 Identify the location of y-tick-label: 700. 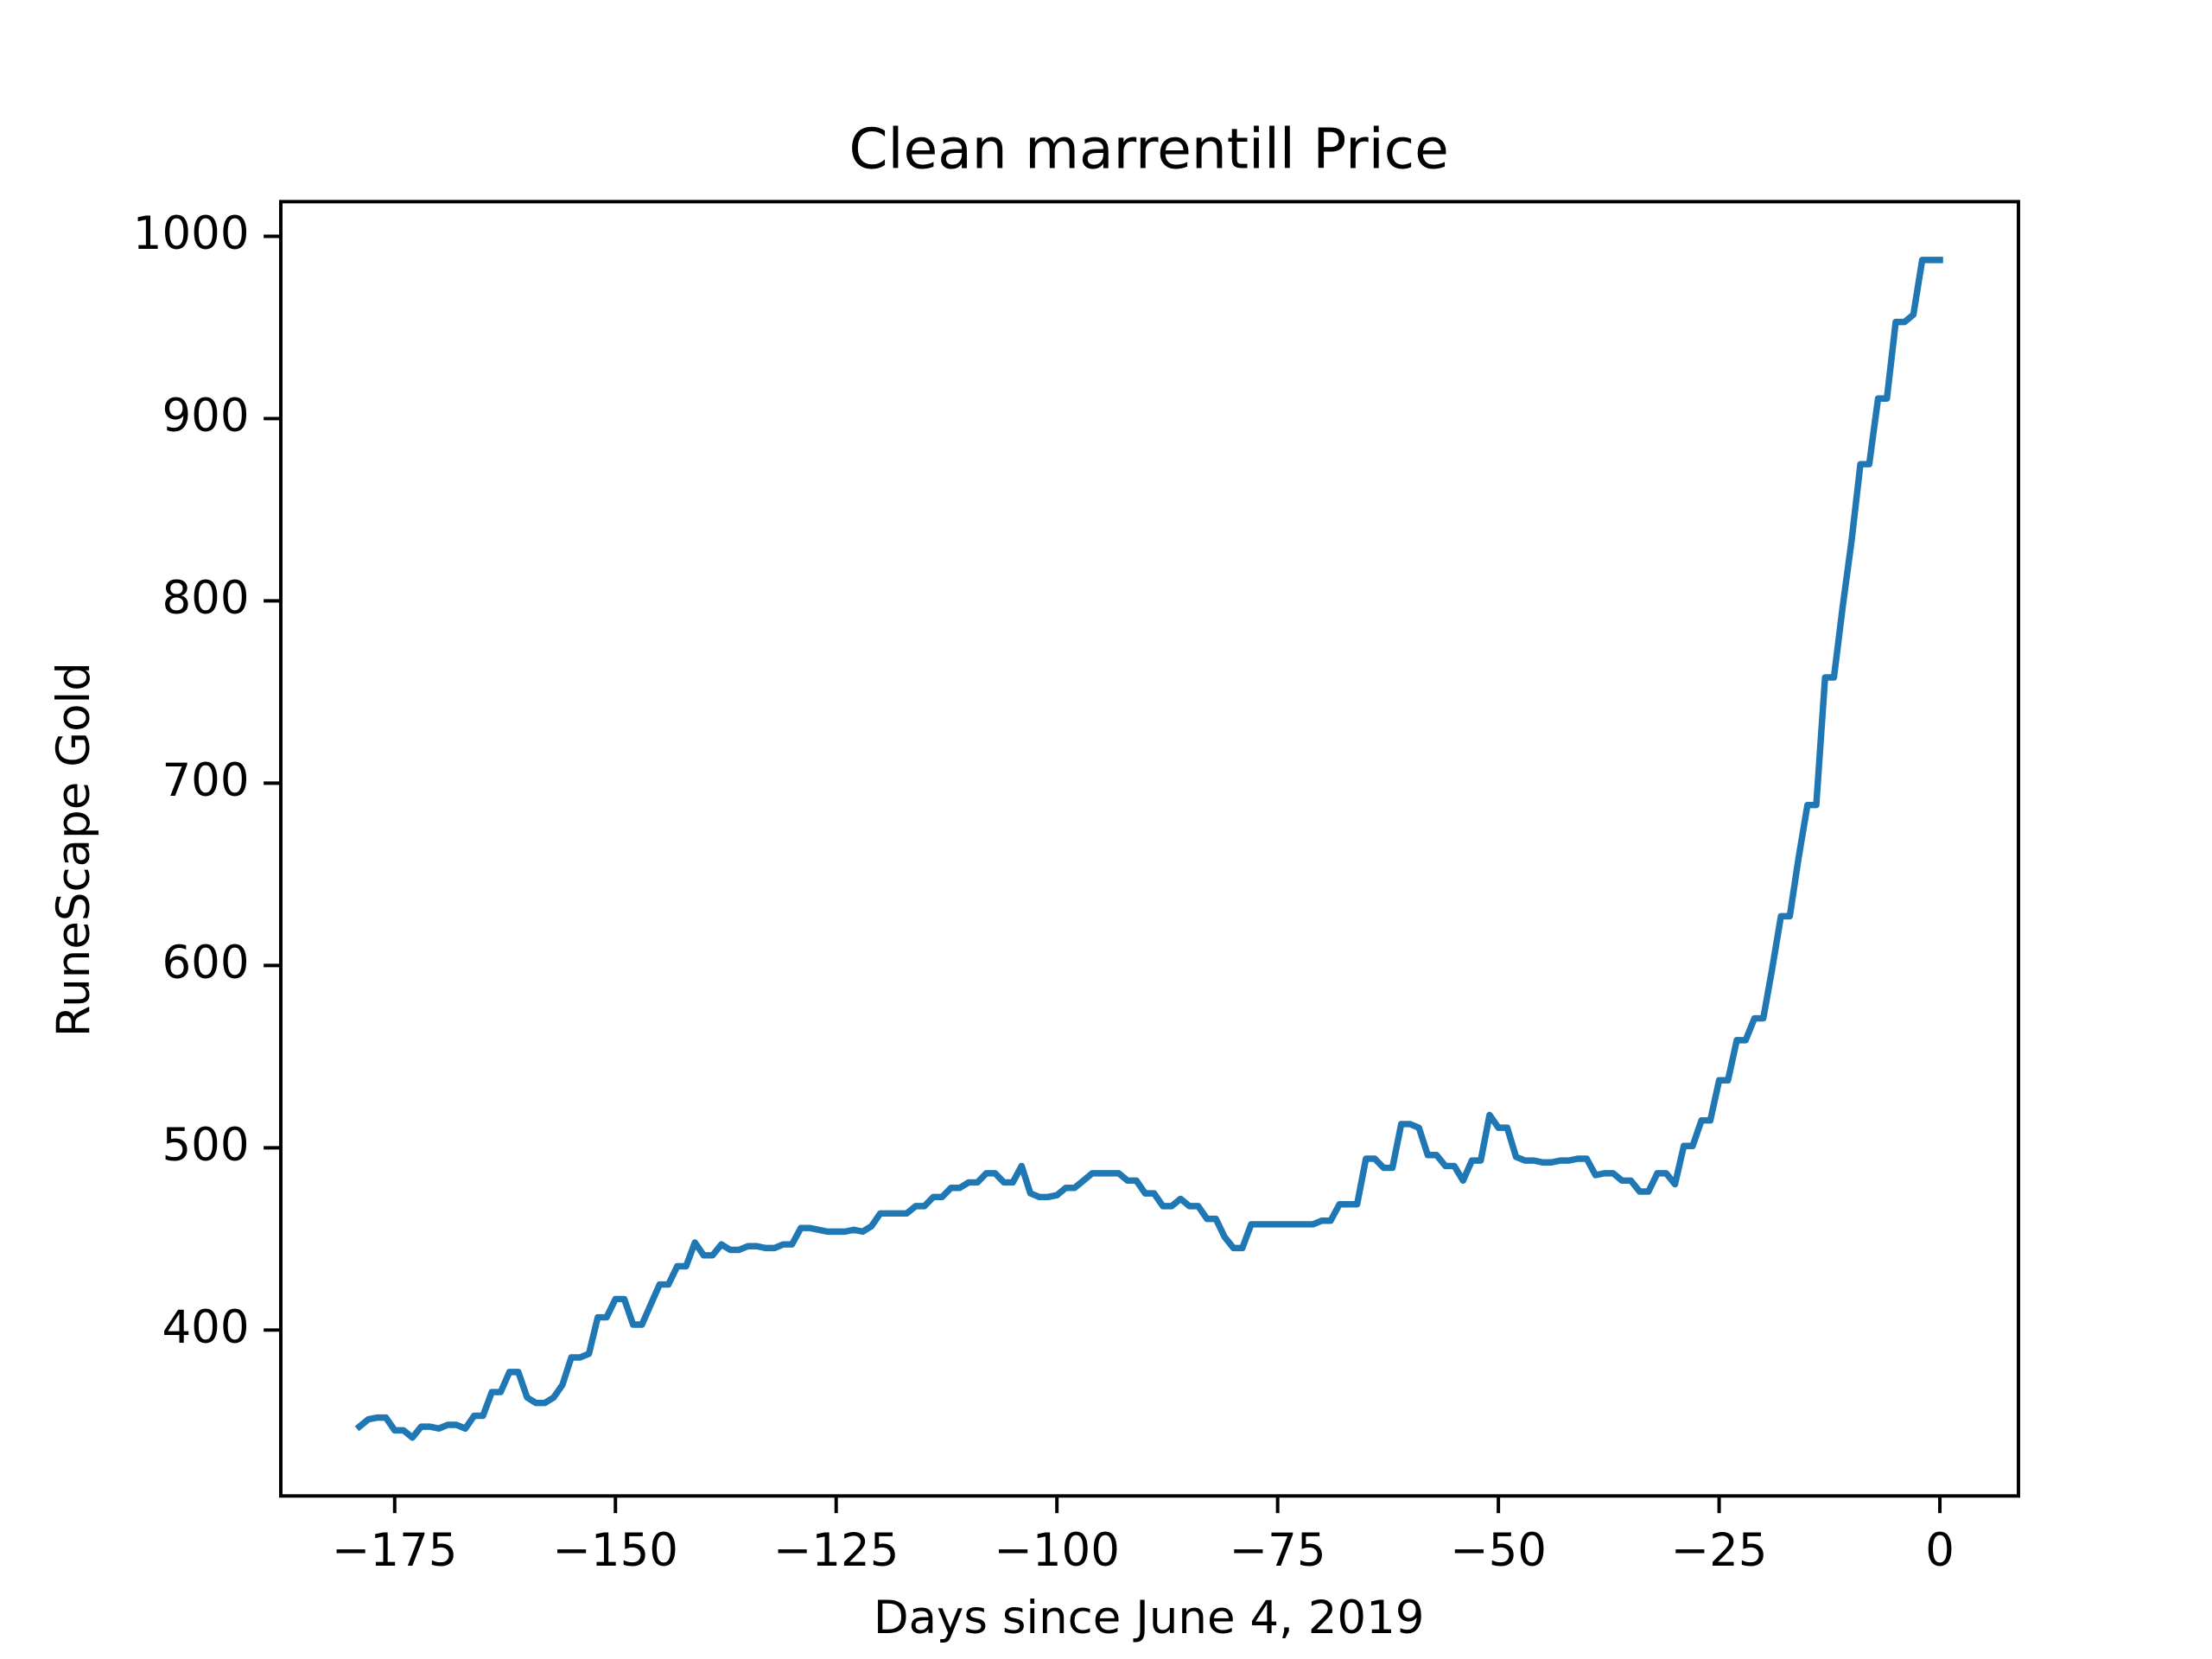
(205, 780).